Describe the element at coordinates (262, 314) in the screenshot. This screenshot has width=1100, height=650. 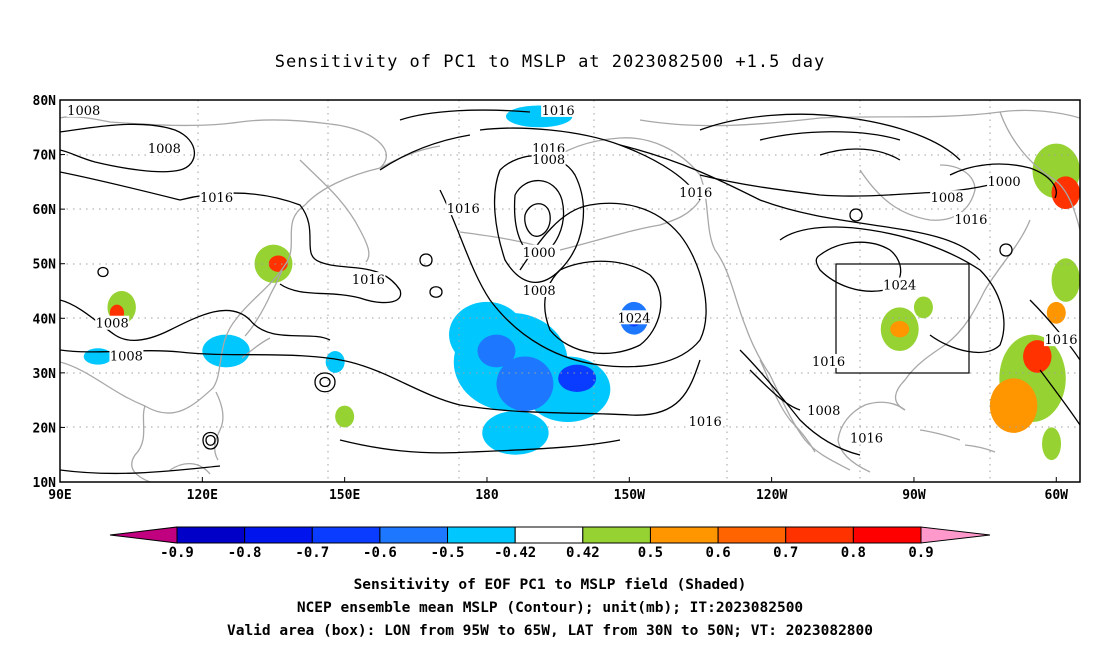
I see `japan-coastline` at that location.